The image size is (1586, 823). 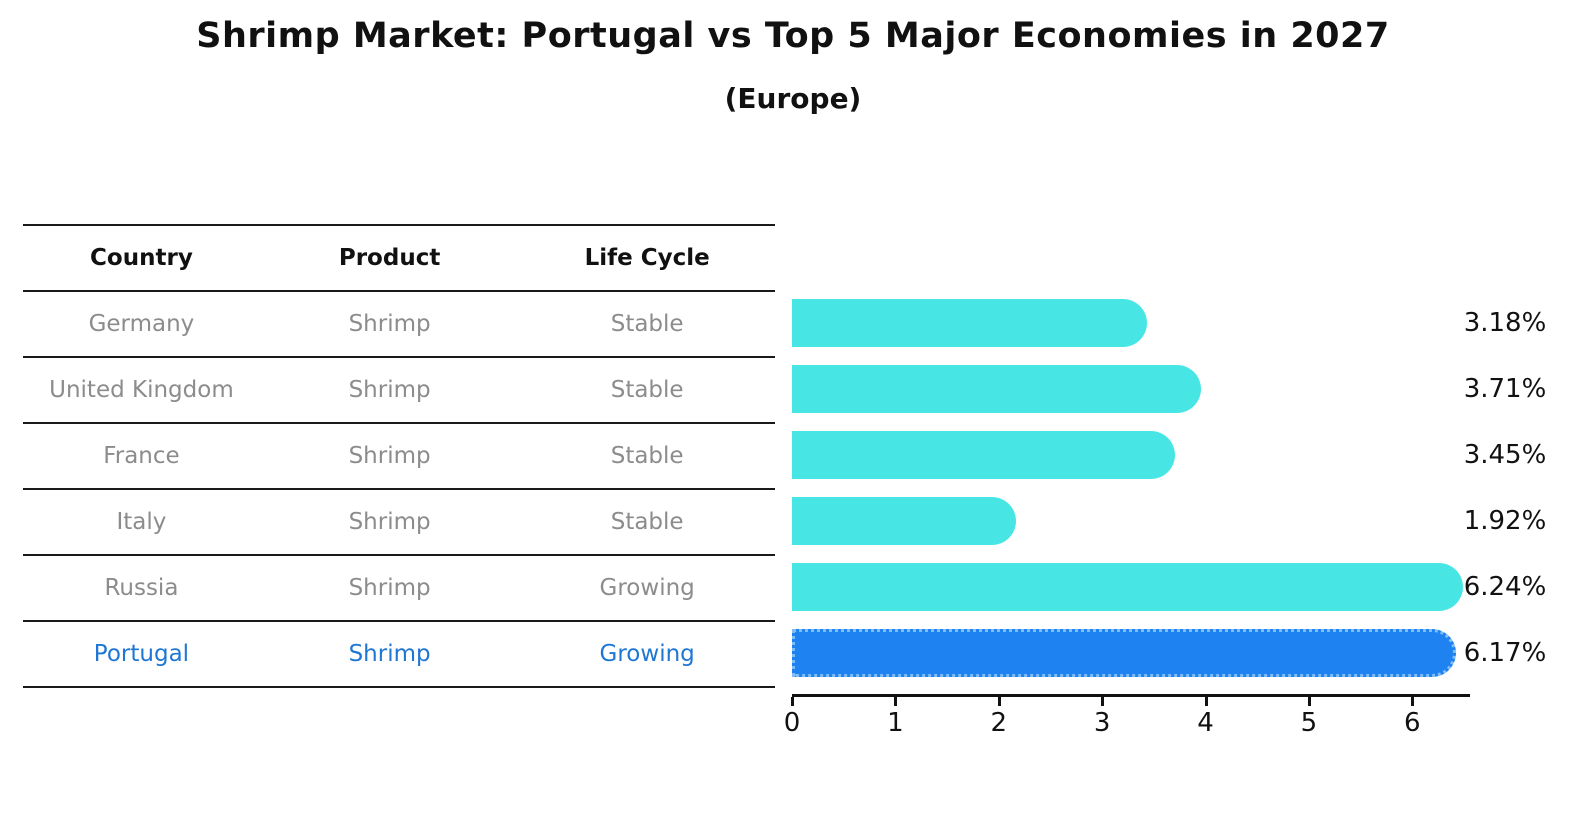 I want to click on cell-country-italy: Italy, so click(x=141, y=522).